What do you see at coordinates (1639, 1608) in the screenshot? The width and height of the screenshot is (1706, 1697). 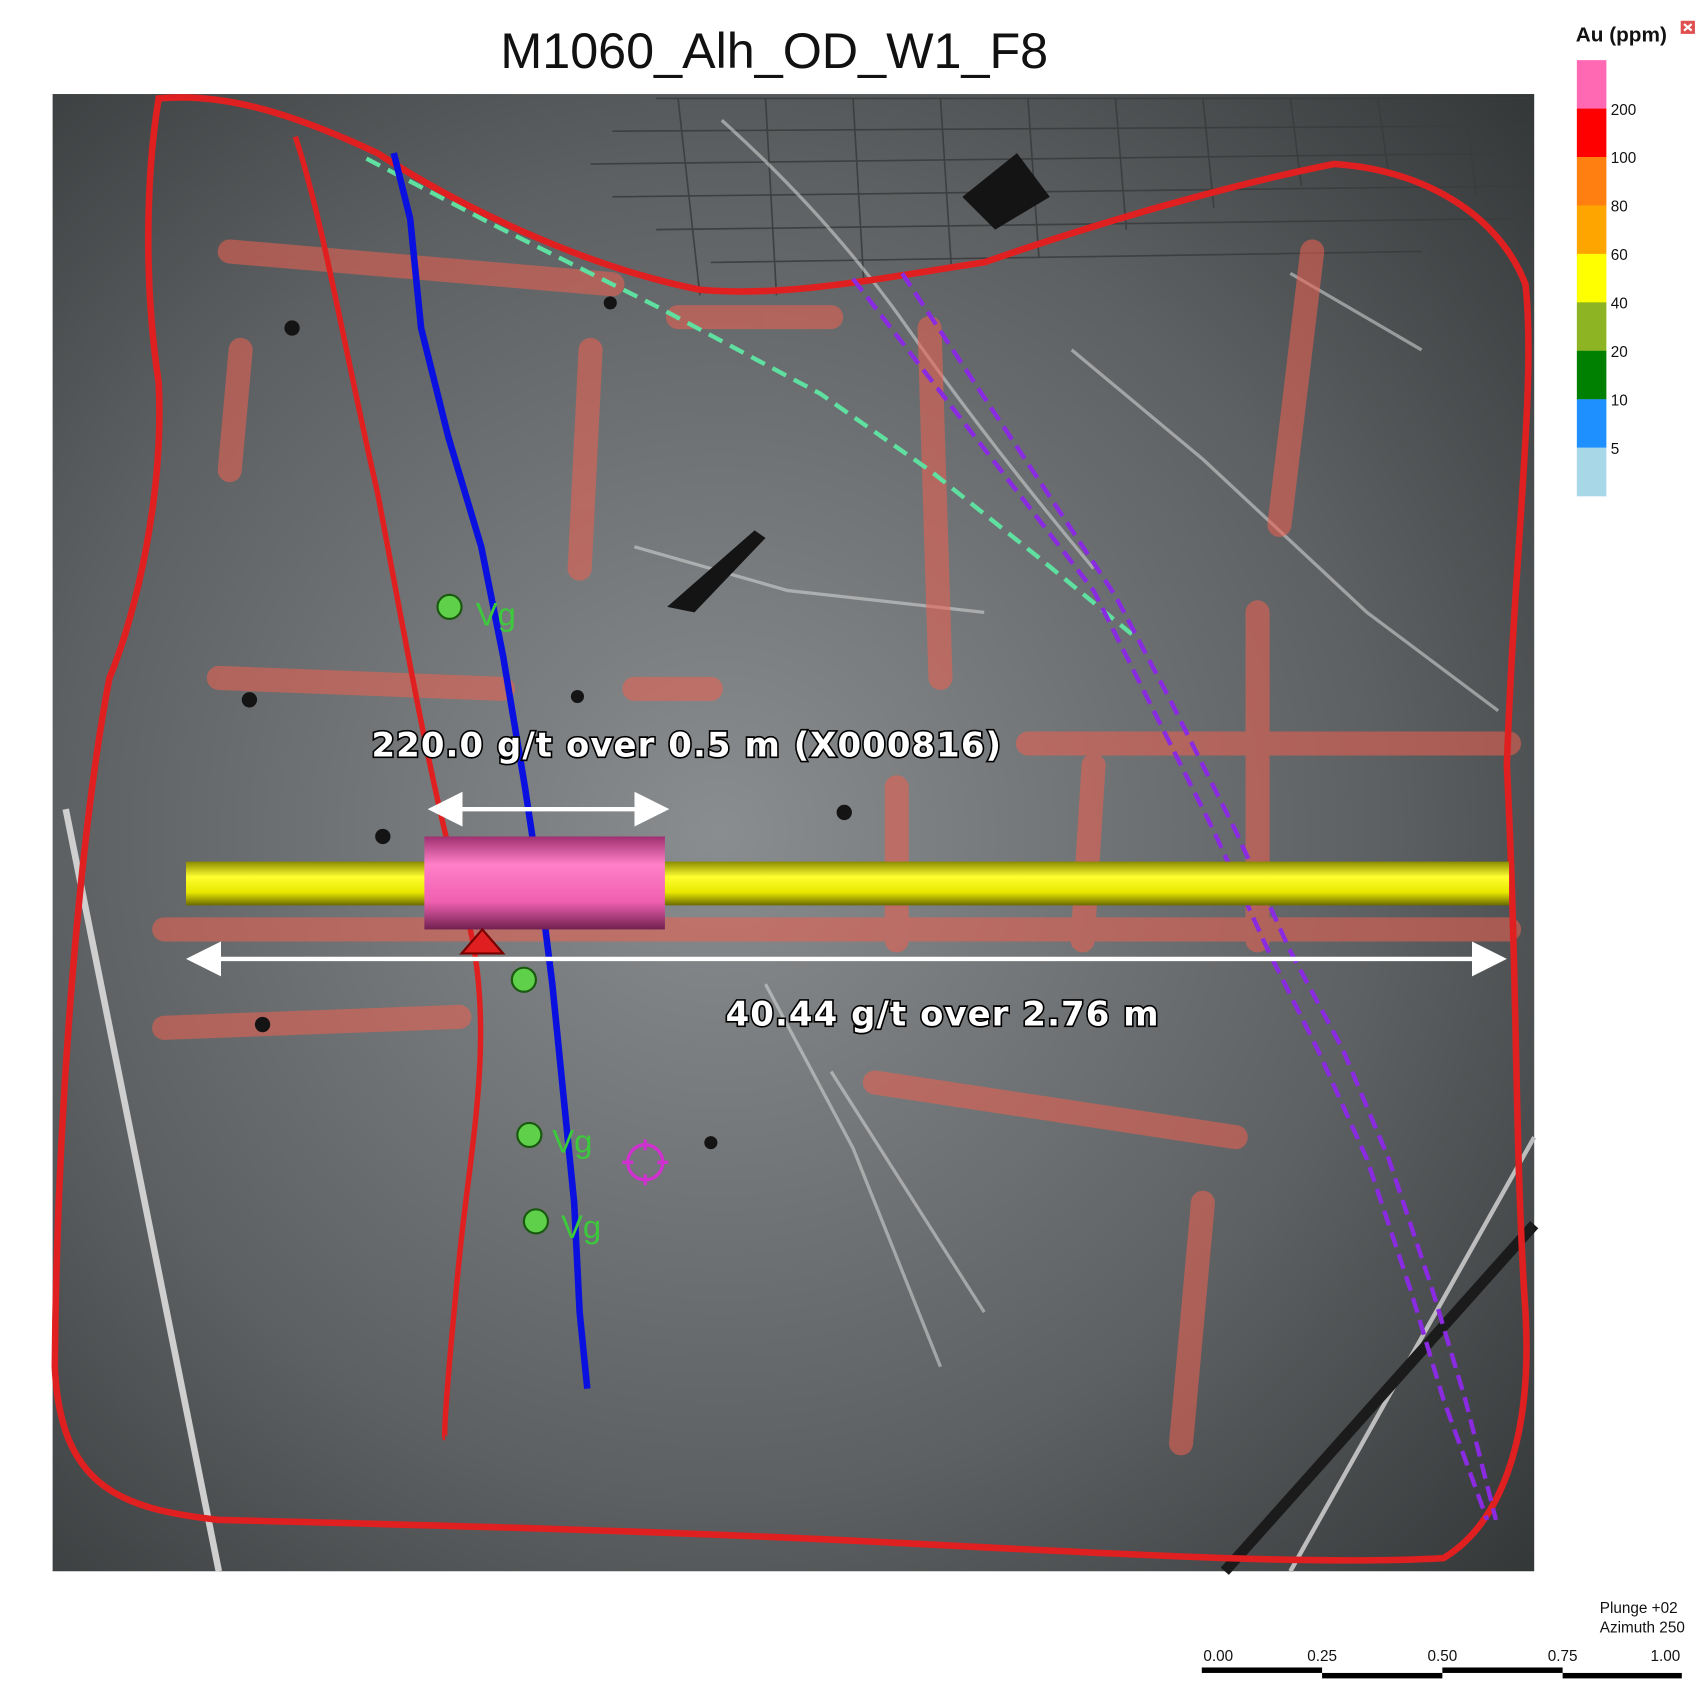 I see `plunge-label: Plunge +02` at bounding box center [1639, 1608].